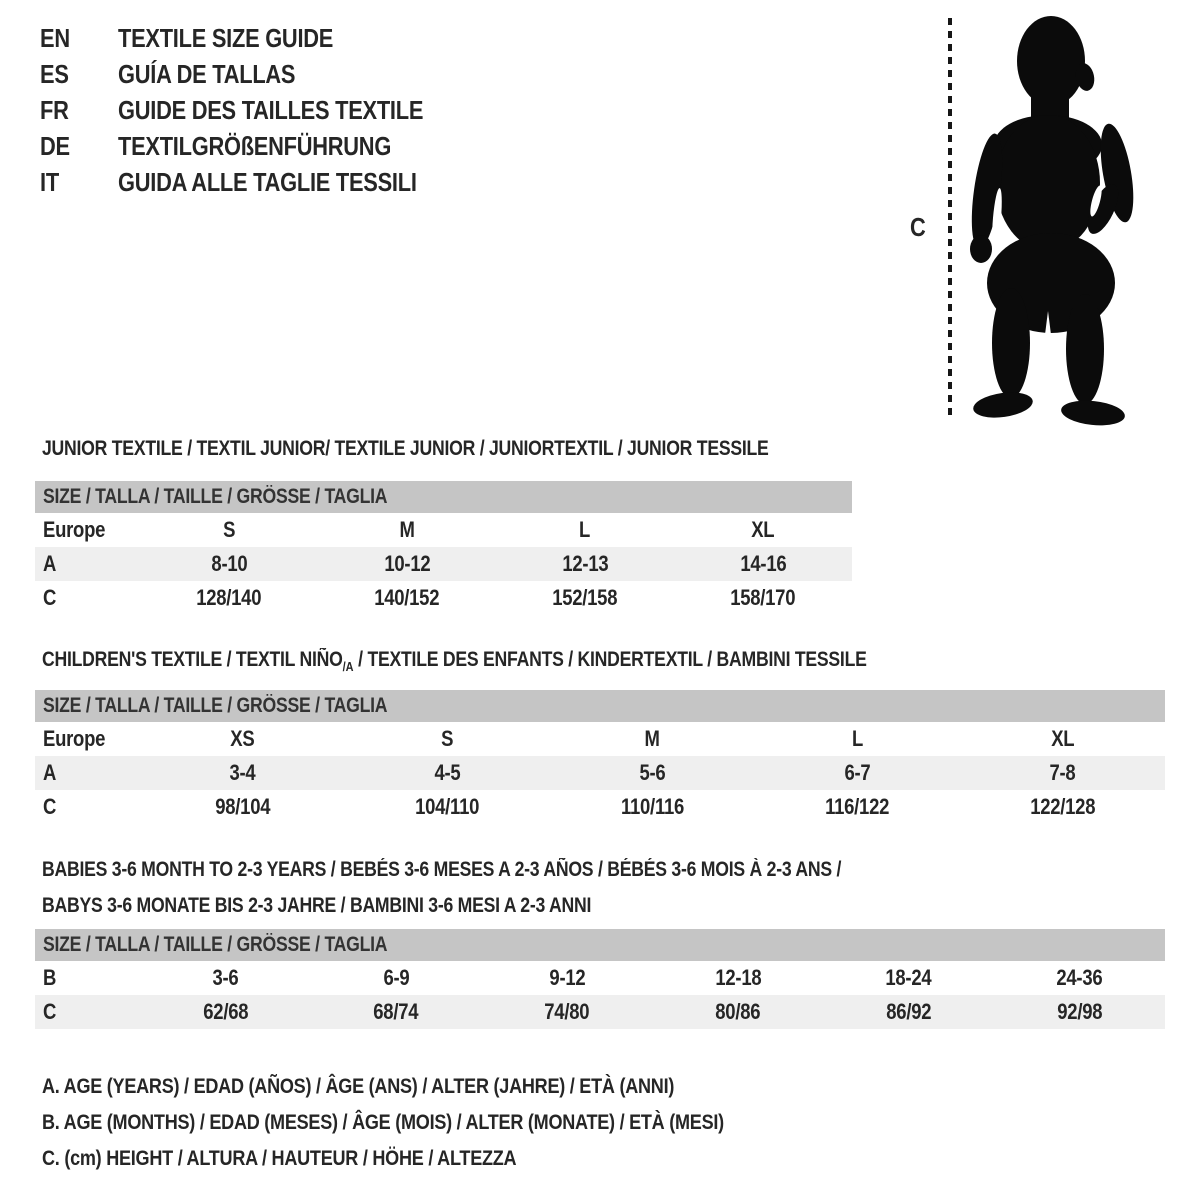 This screenshot has width=1200, height=1200. Describe the element at coordinates (229, 597) in the screenshot. I see `height-cell: 128/140` at that location.